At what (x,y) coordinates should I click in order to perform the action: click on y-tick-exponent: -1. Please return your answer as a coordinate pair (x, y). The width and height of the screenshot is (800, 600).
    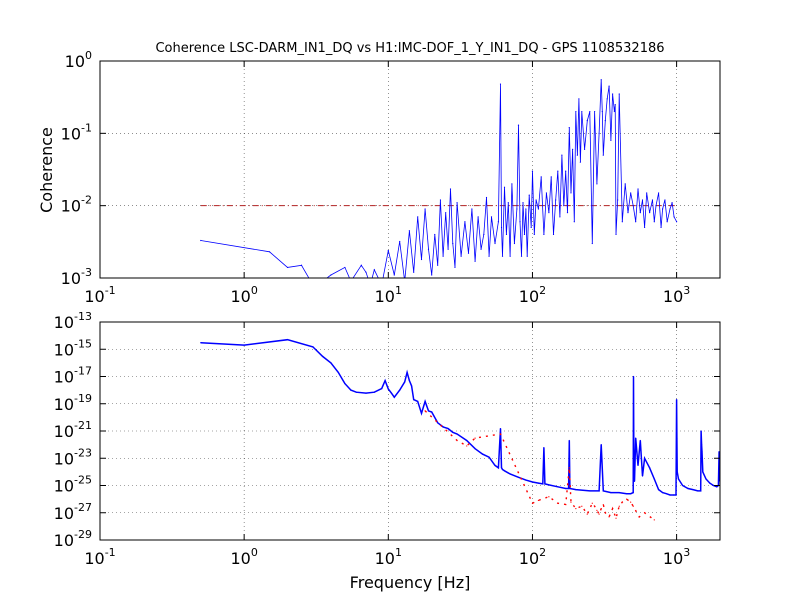
    Looking at the image, I should click on (86, 127).